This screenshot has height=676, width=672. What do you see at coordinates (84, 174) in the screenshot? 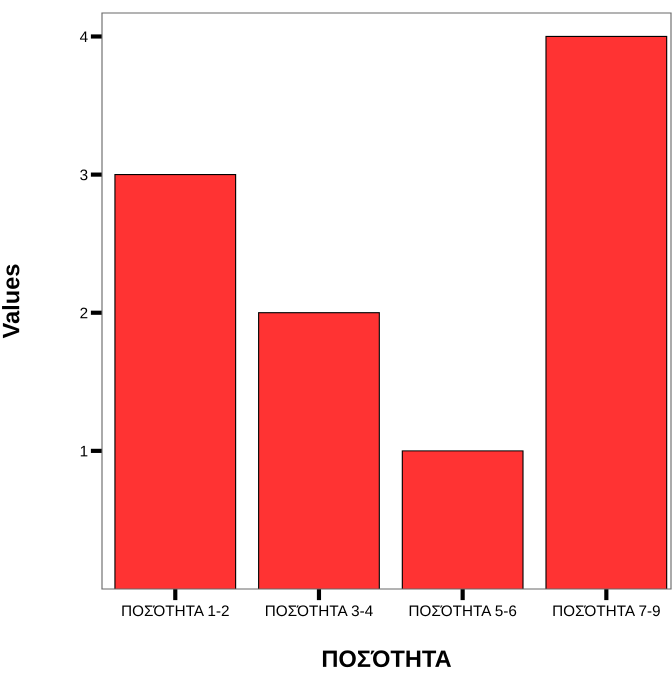
I see `y-tick-label: 3` at bounding box center [84, 174].